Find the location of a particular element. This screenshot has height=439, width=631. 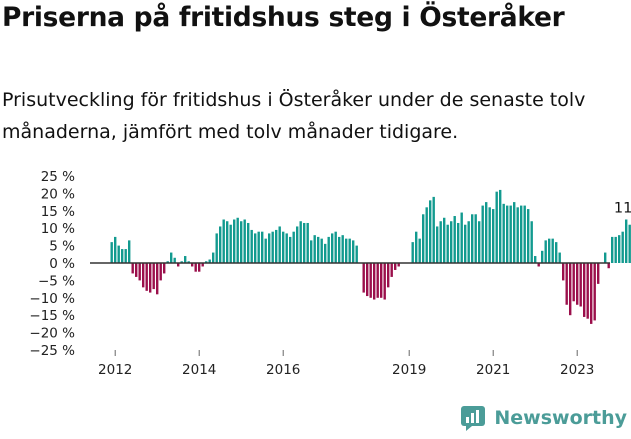

y-tick-label: 5 % is located at coordinates (62, 247).